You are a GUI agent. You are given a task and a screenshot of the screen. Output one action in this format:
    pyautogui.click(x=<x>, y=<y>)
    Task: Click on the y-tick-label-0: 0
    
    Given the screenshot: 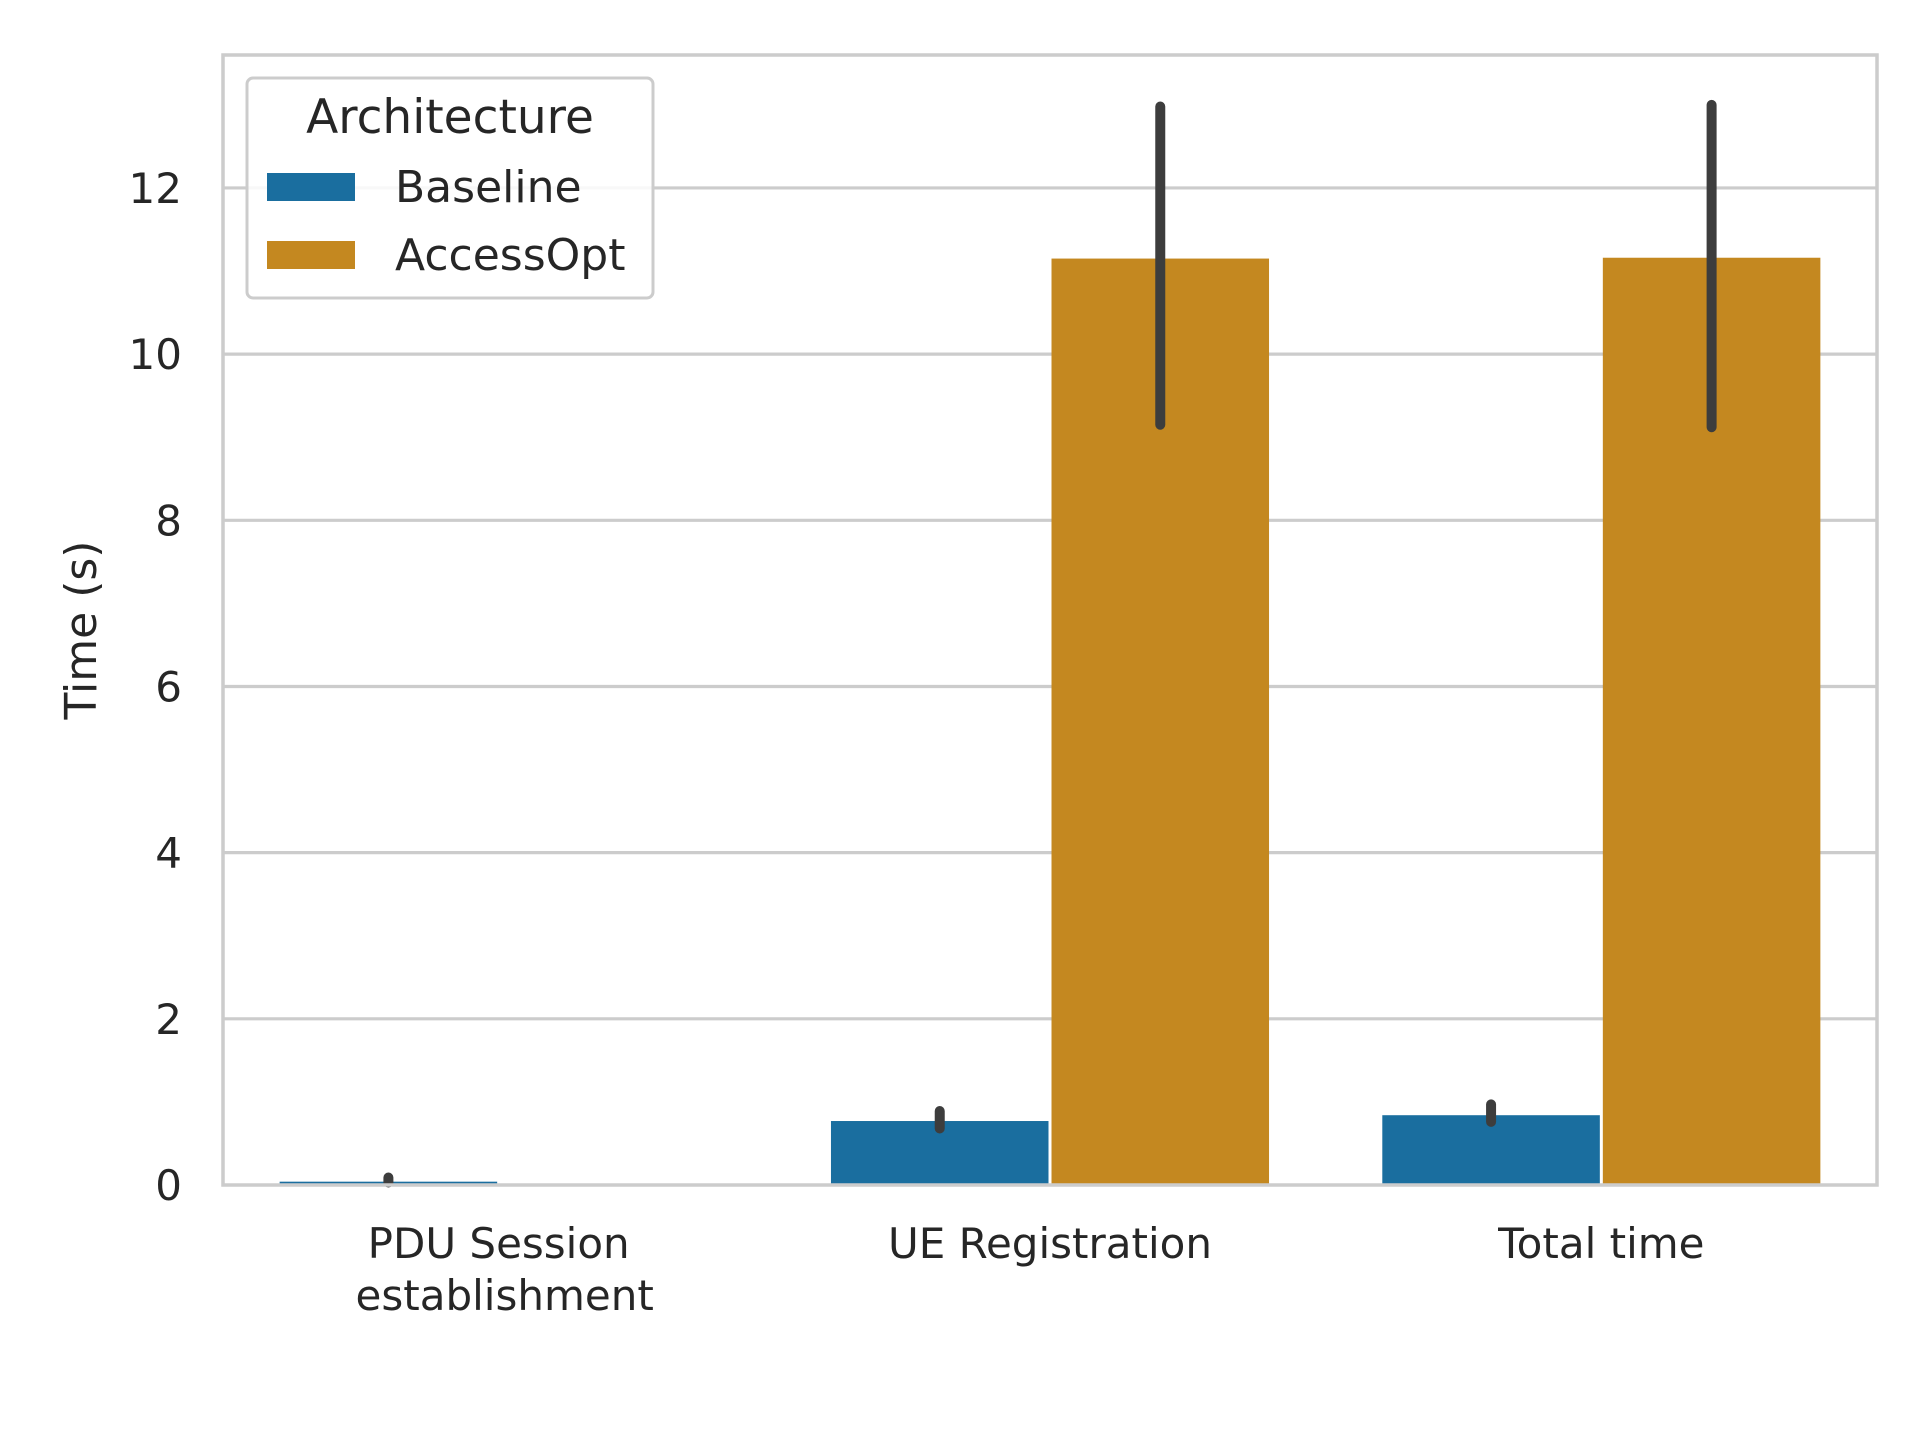 What is the action you would take?
    pyautogui.click(x=168, y=1185)
    